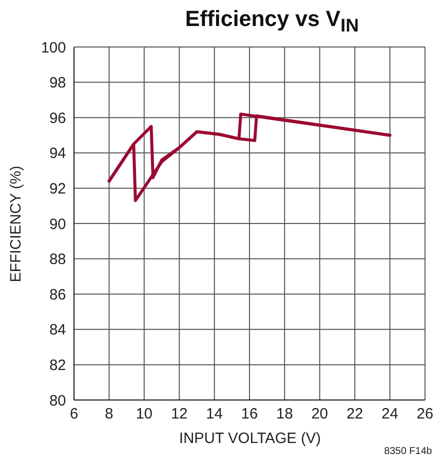 The width and height of the screenshot is (436, 461). What do you see at coordinates (109, 414) in the screenshot?
I see `x-tick-label: 8` at bounding box center [109, 414].